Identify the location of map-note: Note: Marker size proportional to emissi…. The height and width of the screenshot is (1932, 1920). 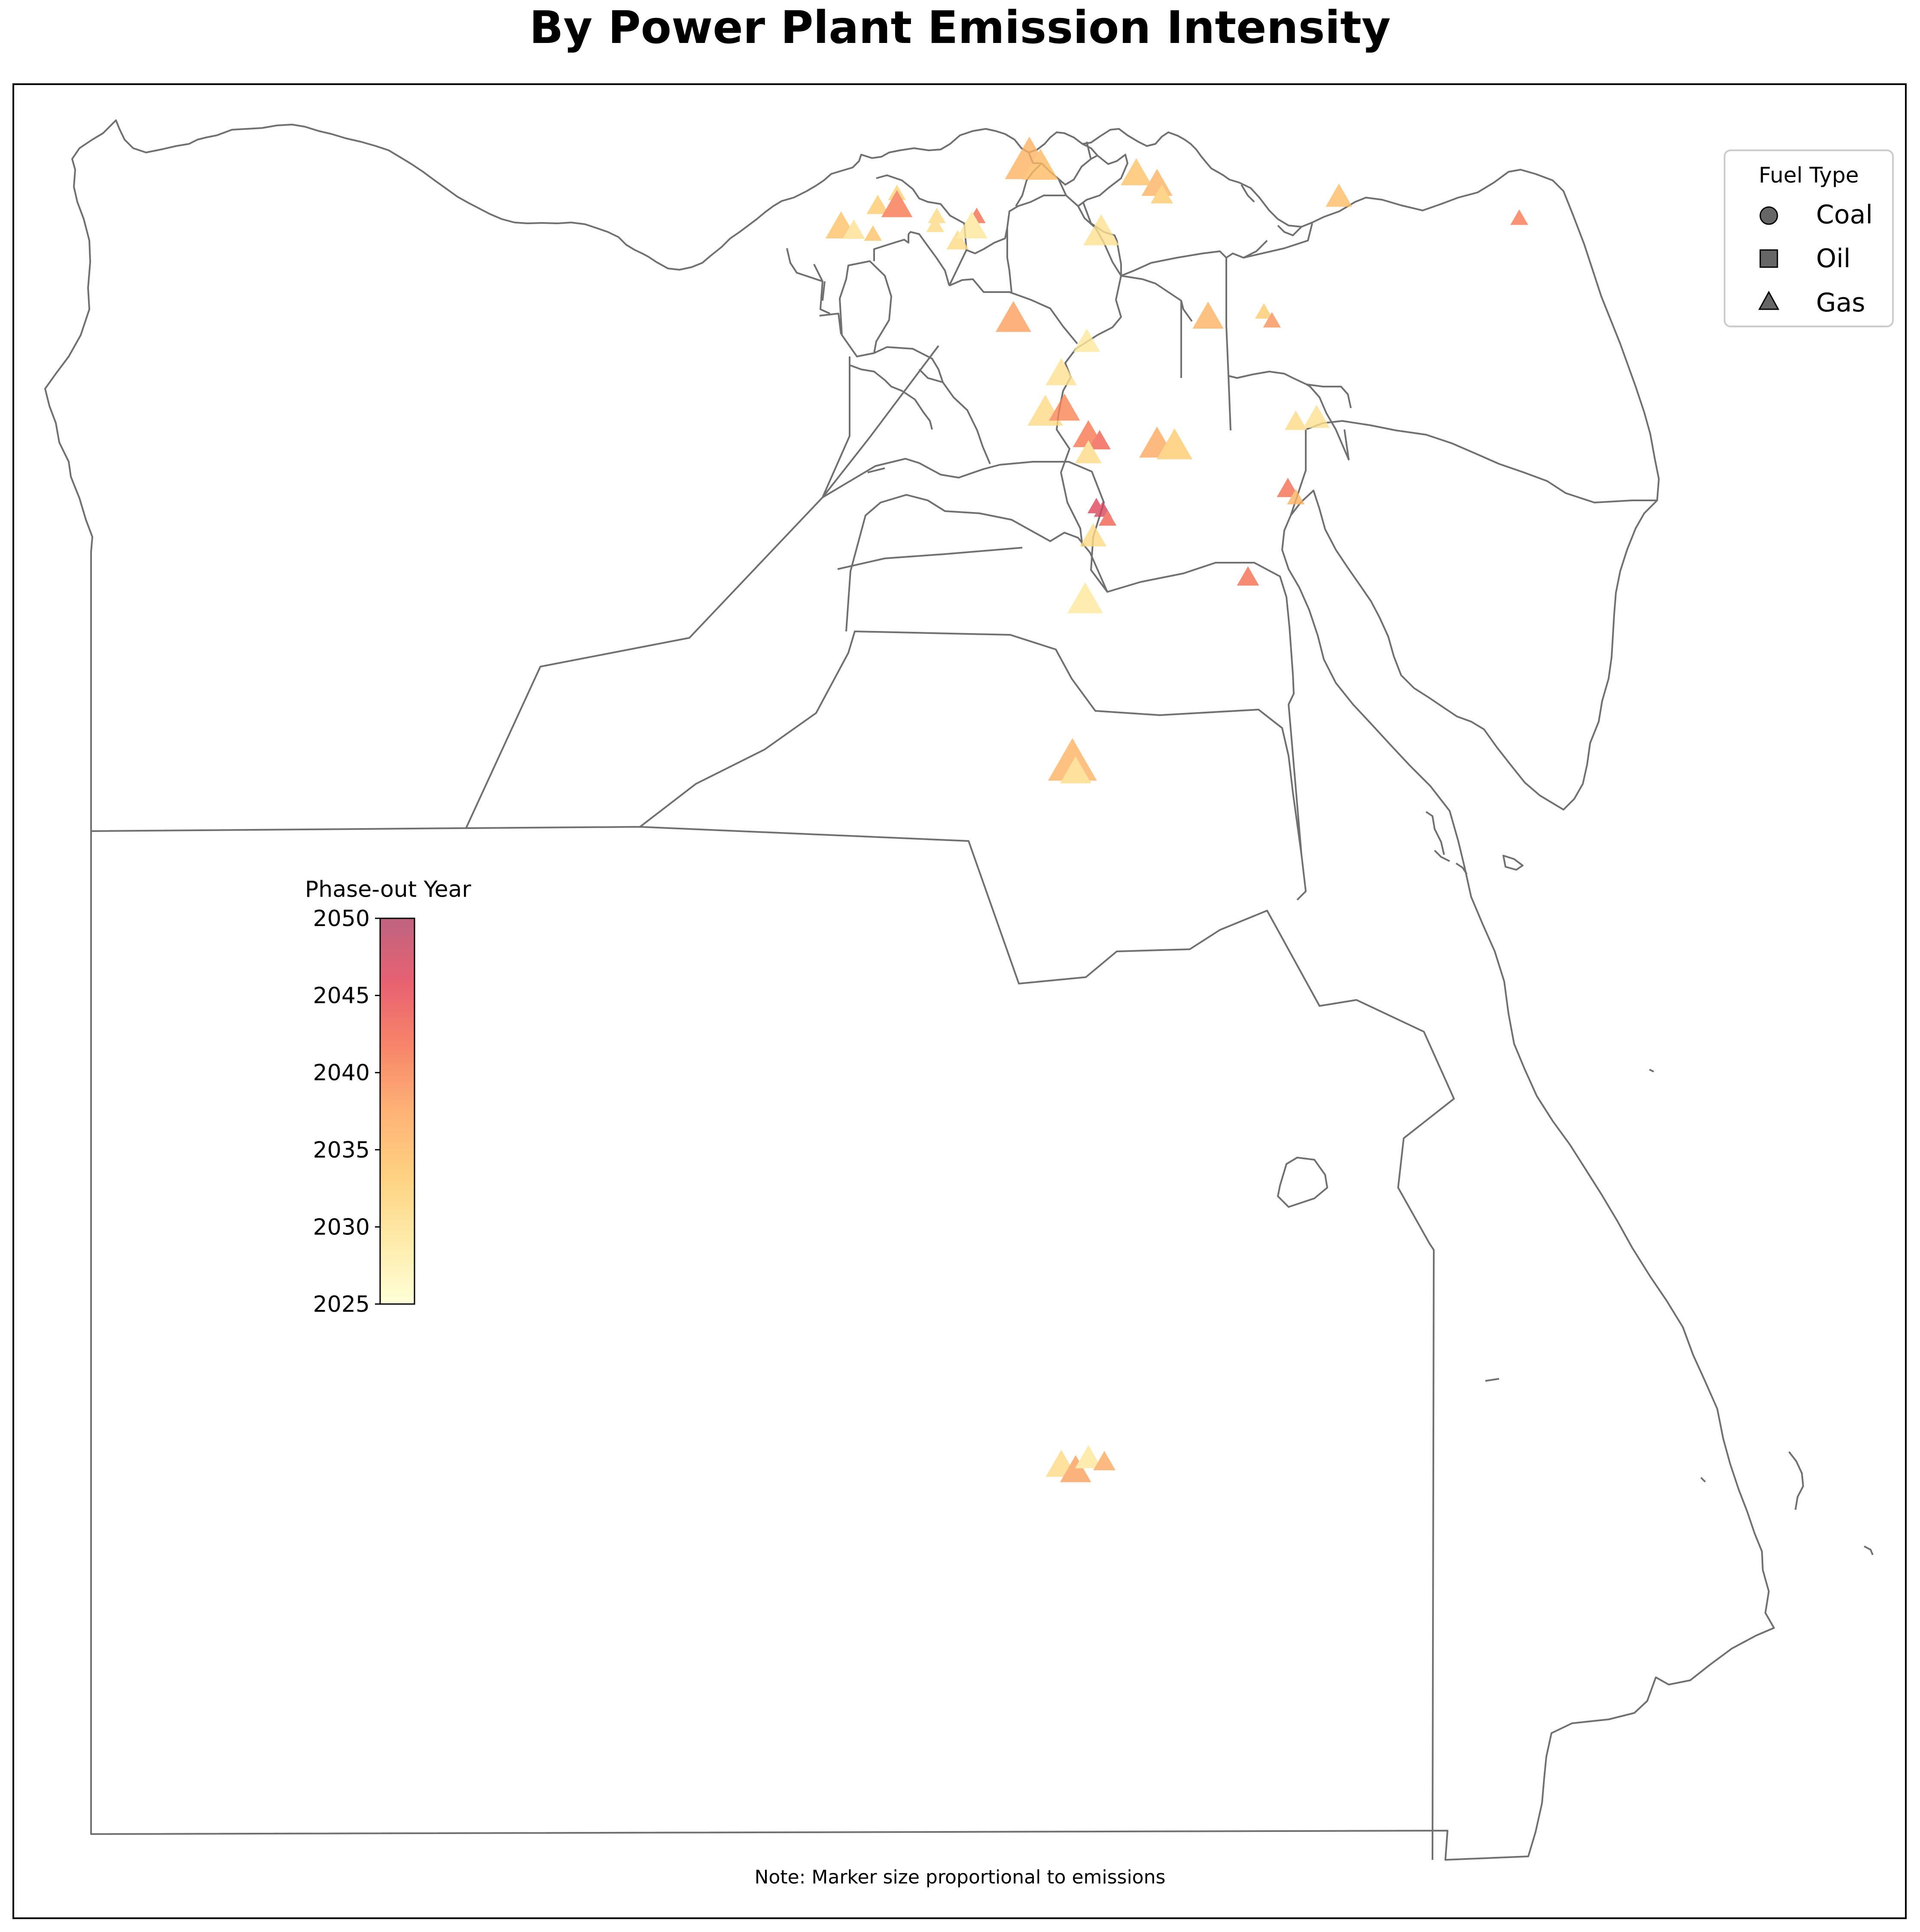
(960, 1877).